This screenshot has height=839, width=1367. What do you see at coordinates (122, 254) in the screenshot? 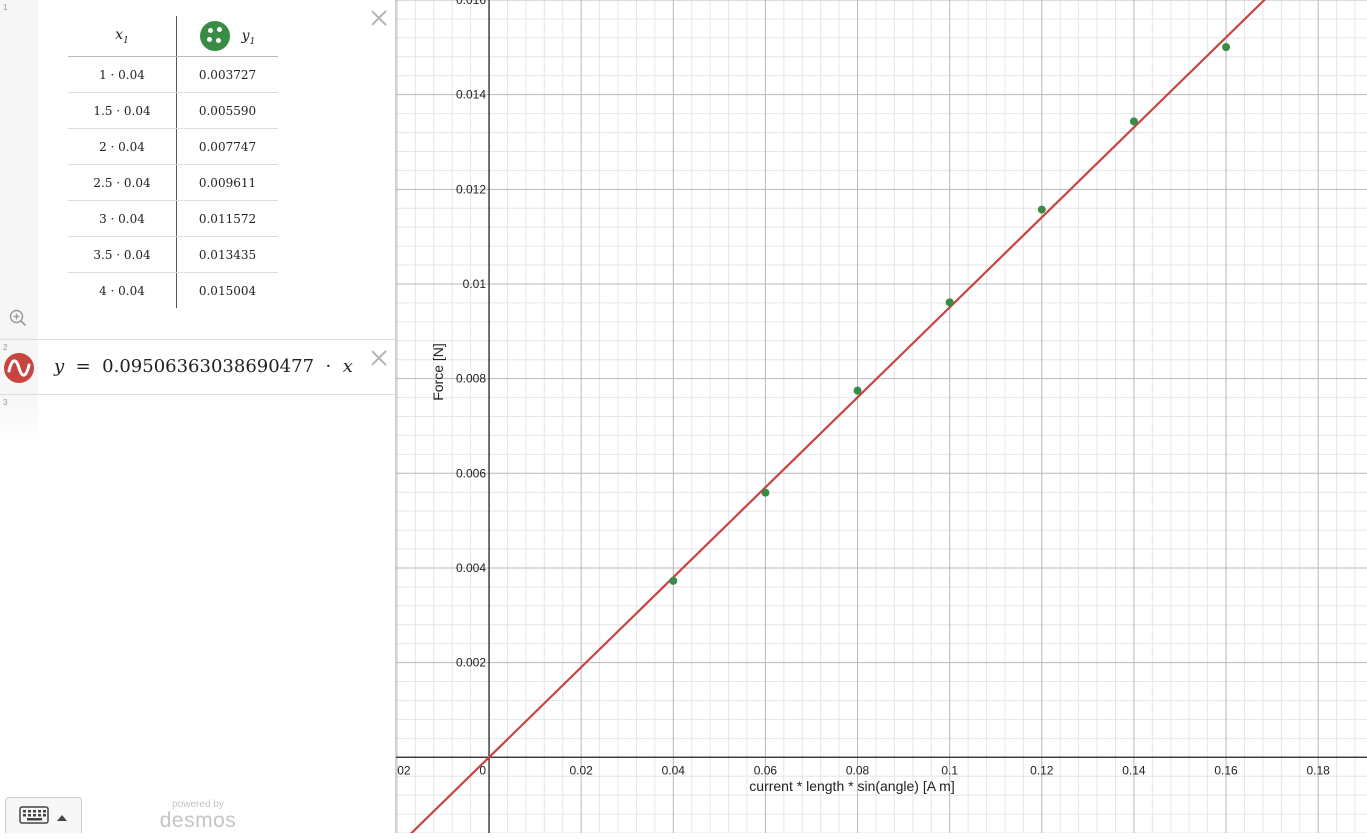
I see `table-cell-x: 3.5 · 0.04` at bounding box center [122, 254].